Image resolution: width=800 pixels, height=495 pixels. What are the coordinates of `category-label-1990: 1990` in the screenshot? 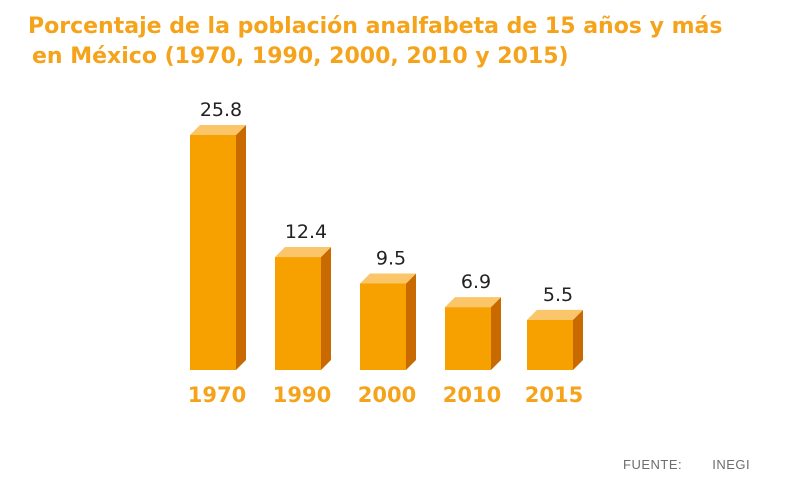 It's located at (302, 395).